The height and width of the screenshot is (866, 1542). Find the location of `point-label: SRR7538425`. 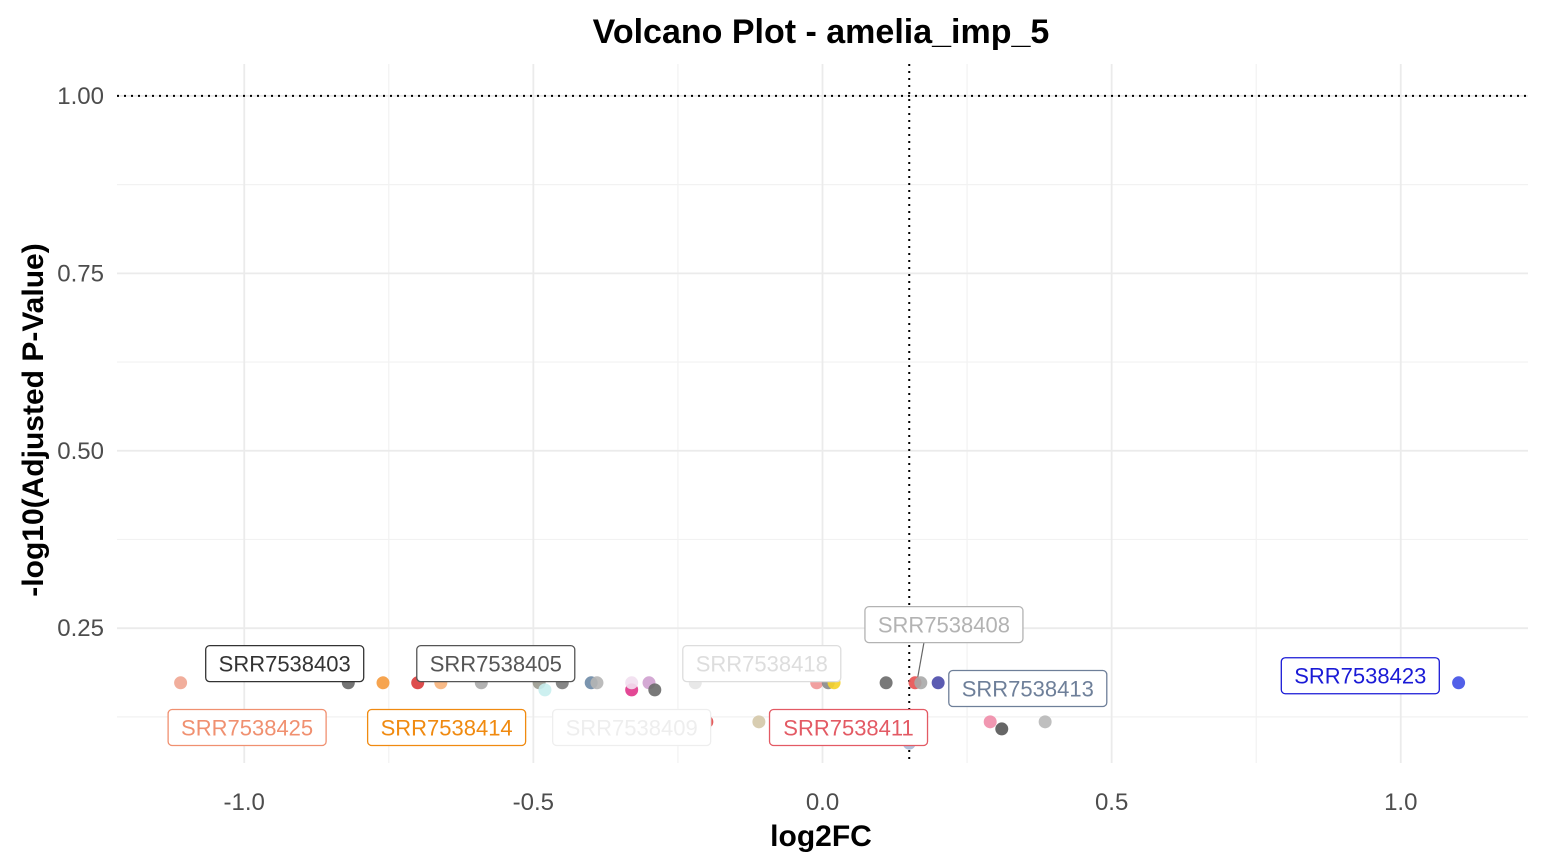

point-label: SRR7538425 is located at coordinates (247, 727).